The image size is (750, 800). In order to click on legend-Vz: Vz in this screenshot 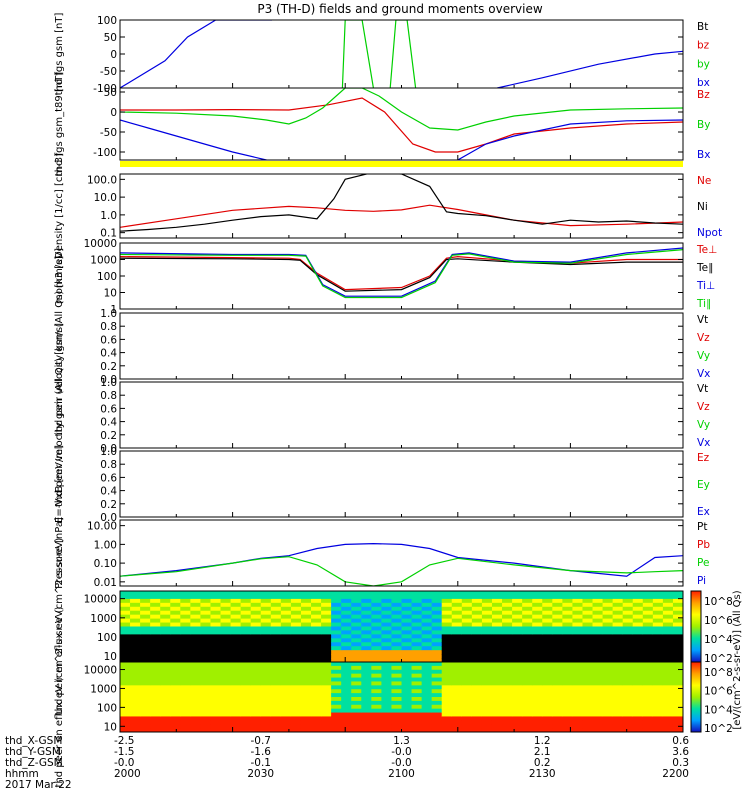, I will do `click(703, 407)`.